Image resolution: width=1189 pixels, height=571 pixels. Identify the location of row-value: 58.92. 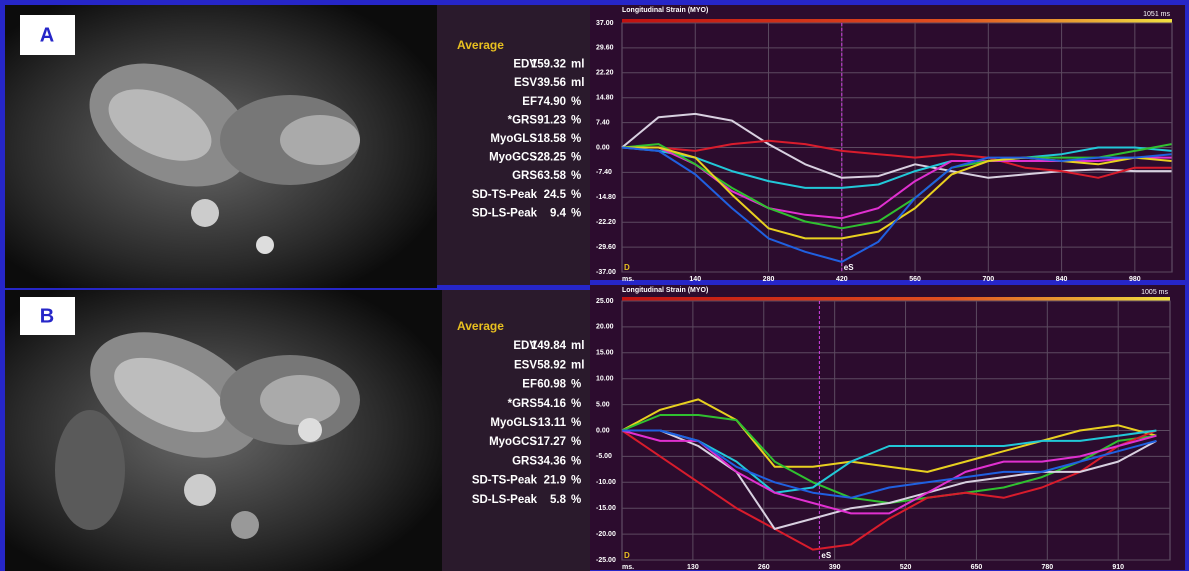
(551, 365).